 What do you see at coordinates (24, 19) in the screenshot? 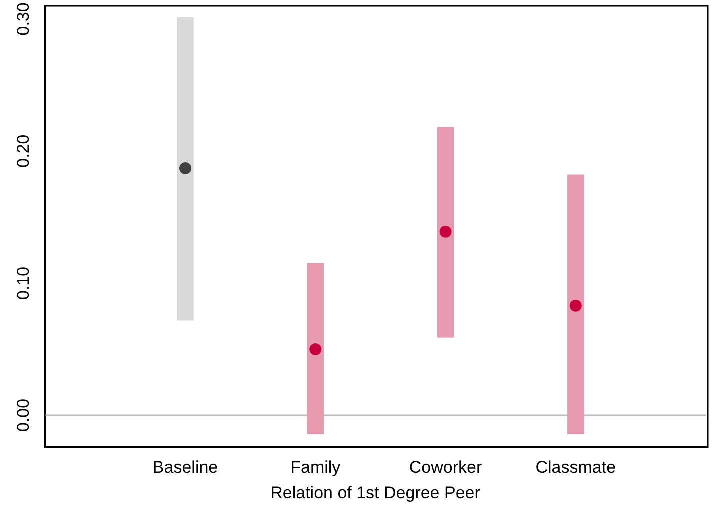
I see `y-tick-label: 0.30` at bounding box center [24, 19].